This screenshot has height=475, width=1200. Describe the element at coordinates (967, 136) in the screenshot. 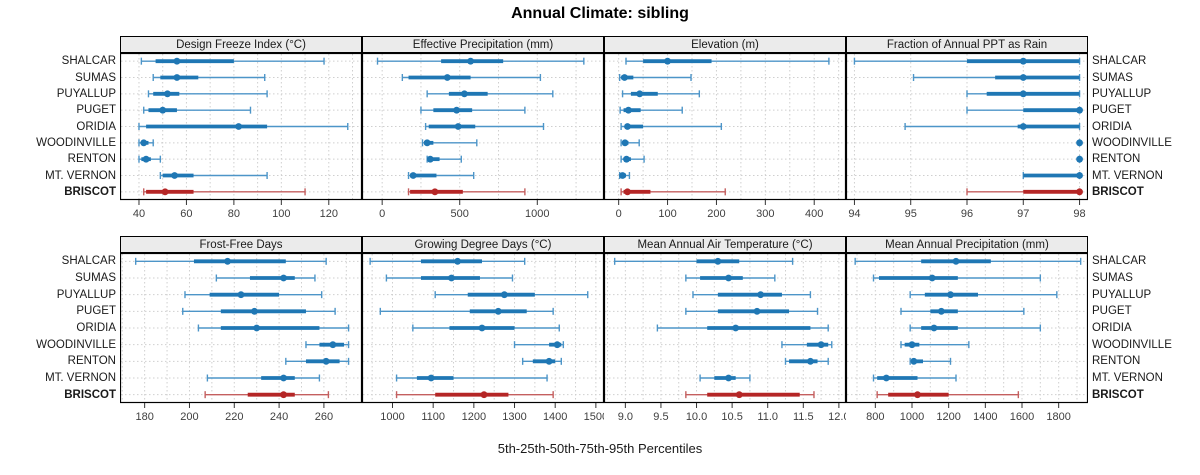

I see `panel-plot: 94 95 96 97 98` at that location.